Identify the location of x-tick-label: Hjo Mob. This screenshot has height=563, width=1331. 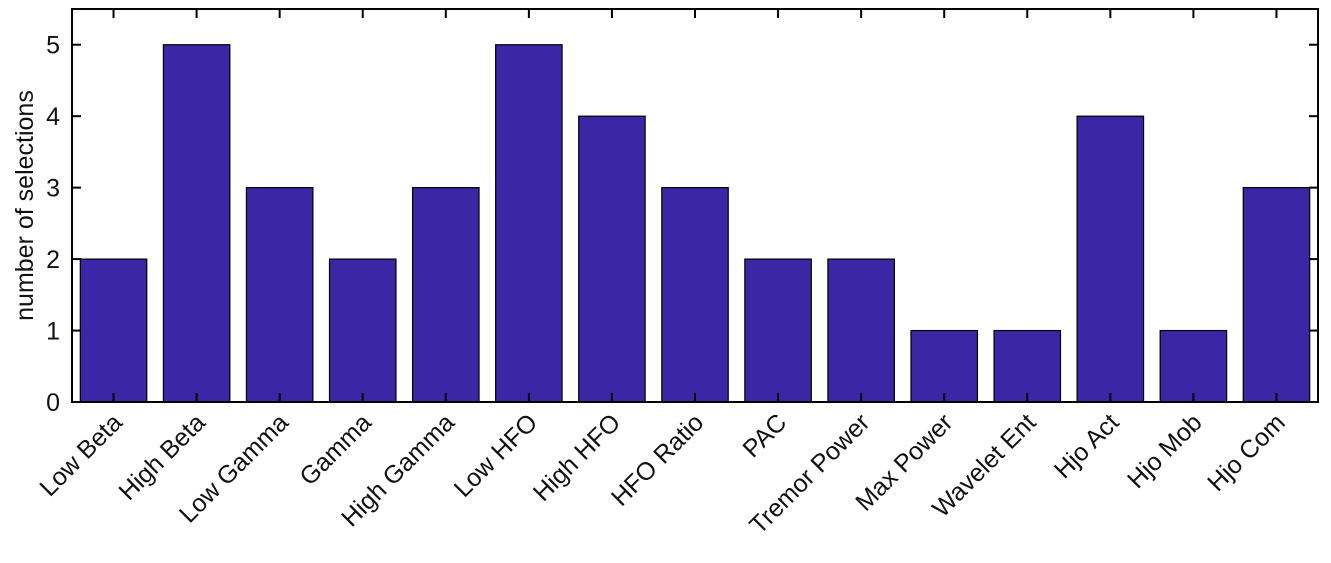
(1165, 451).